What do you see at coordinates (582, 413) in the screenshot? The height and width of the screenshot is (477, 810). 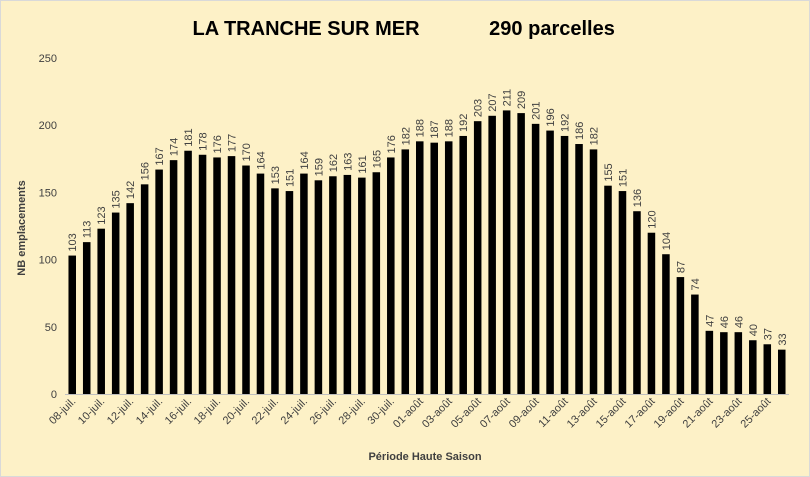 I see `x-tick-label: 13-août` at bounding box center [582, 413].